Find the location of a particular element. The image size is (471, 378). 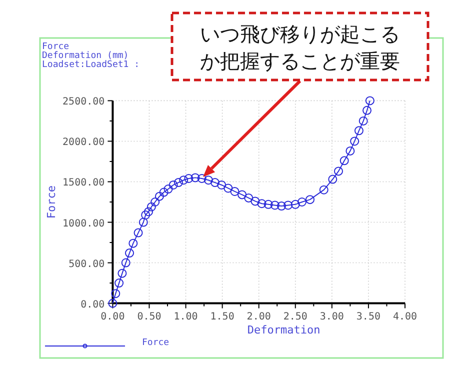

text: Force is located at coordinates (156, 343).